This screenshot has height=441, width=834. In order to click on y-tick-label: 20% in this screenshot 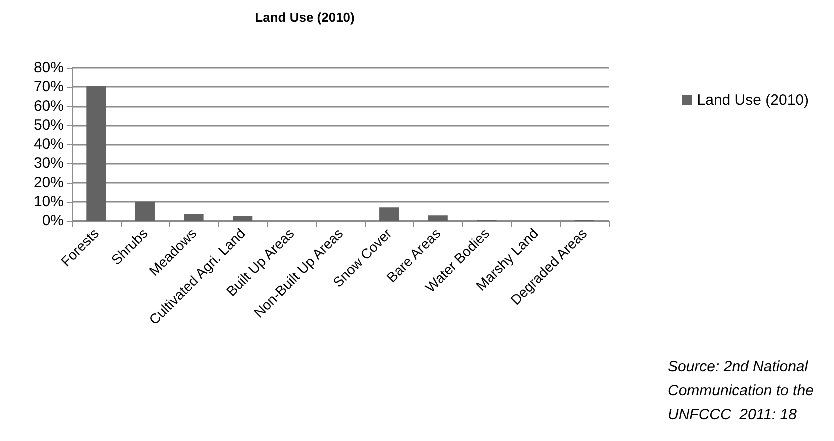, I will do `click(49, 183)`.